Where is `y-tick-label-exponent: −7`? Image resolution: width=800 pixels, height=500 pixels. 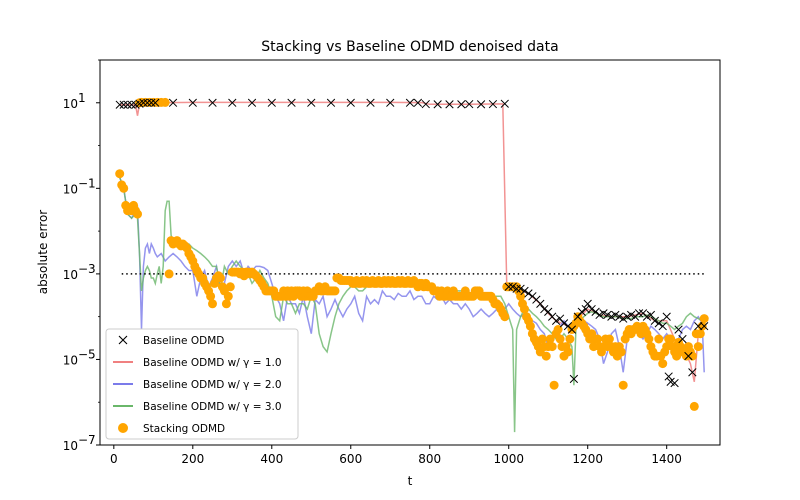
y-tick-label-exponent: −7 is located at coordinates (87, 440).